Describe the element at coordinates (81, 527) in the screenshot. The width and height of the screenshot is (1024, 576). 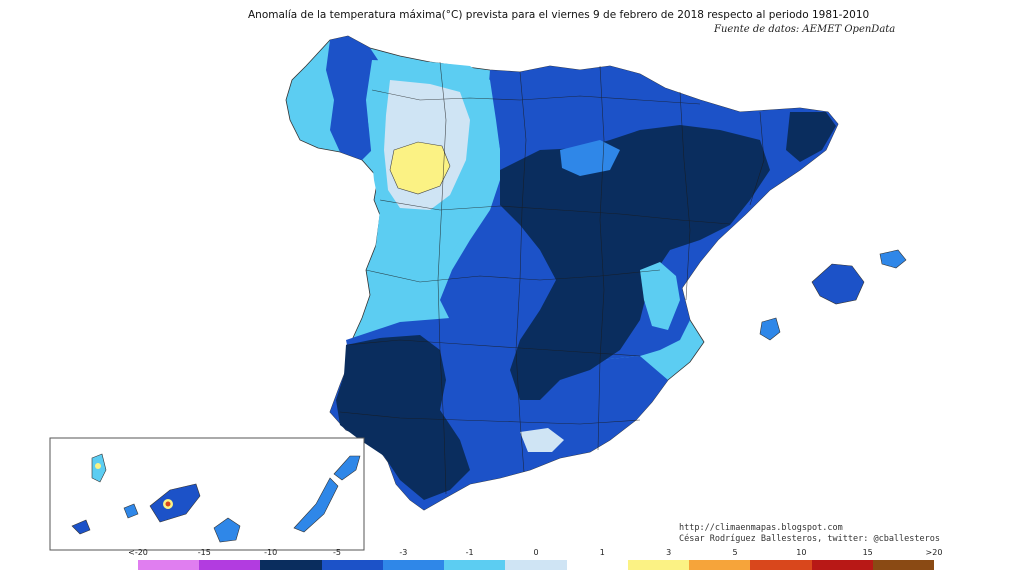
I see `canary-hierro` at that location.